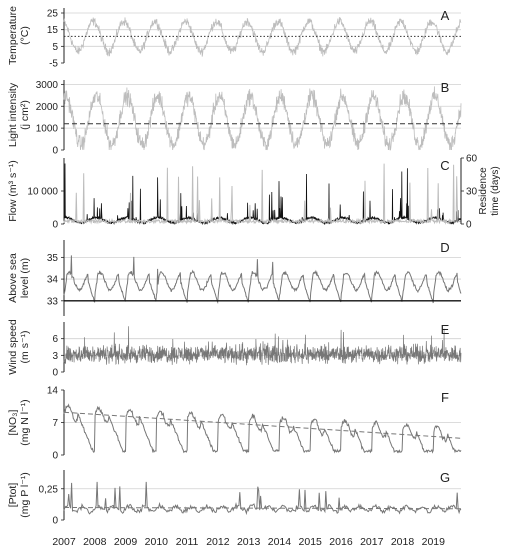 The width and height of the screenshot is (507, 550). I want to click on panel-letter: E, so click(445, 329).